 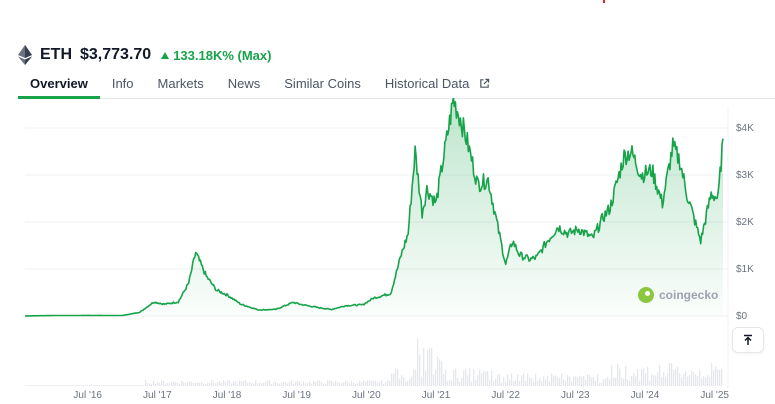 What do you see at coordinates (296, 395) in the screenshot?
I see `x-tick-label: Jul '19` at bounding box center [296, 395].